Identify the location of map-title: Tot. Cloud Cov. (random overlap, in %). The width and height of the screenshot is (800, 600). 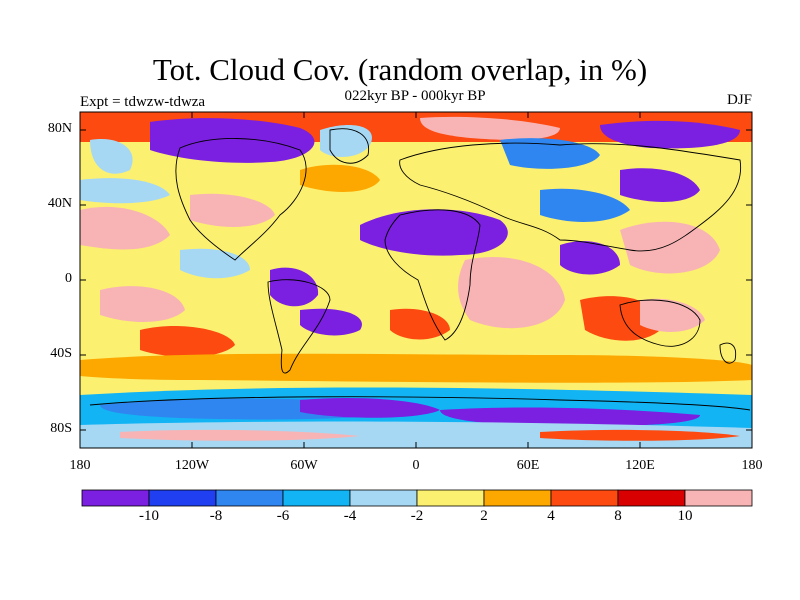
(400, 69).